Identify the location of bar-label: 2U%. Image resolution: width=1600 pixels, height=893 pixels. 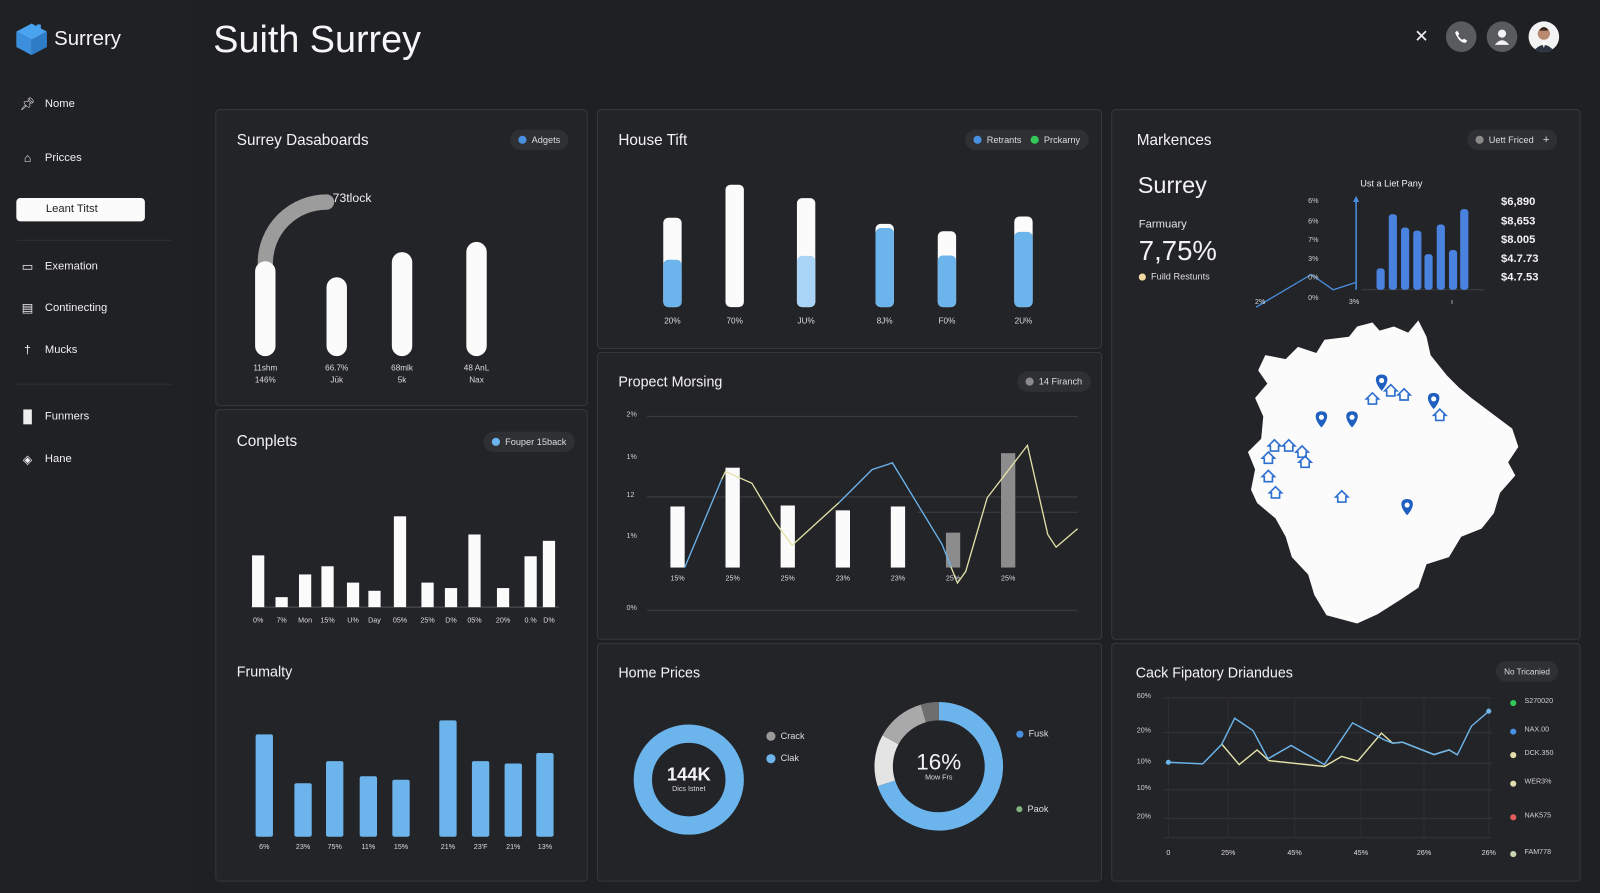
(1023, 321).